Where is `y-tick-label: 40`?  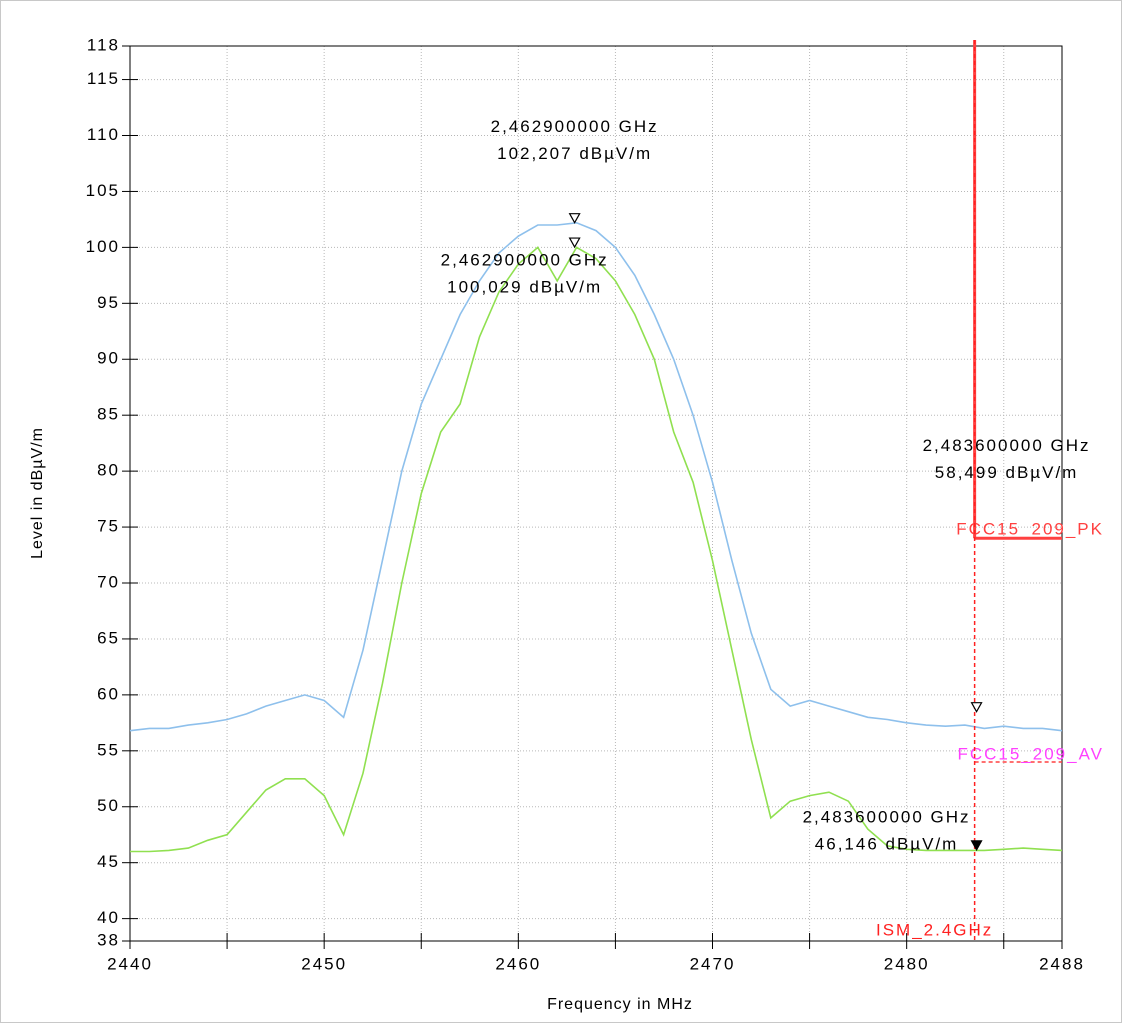 y-tick-label: 40 is located at coordinates (108, 917).